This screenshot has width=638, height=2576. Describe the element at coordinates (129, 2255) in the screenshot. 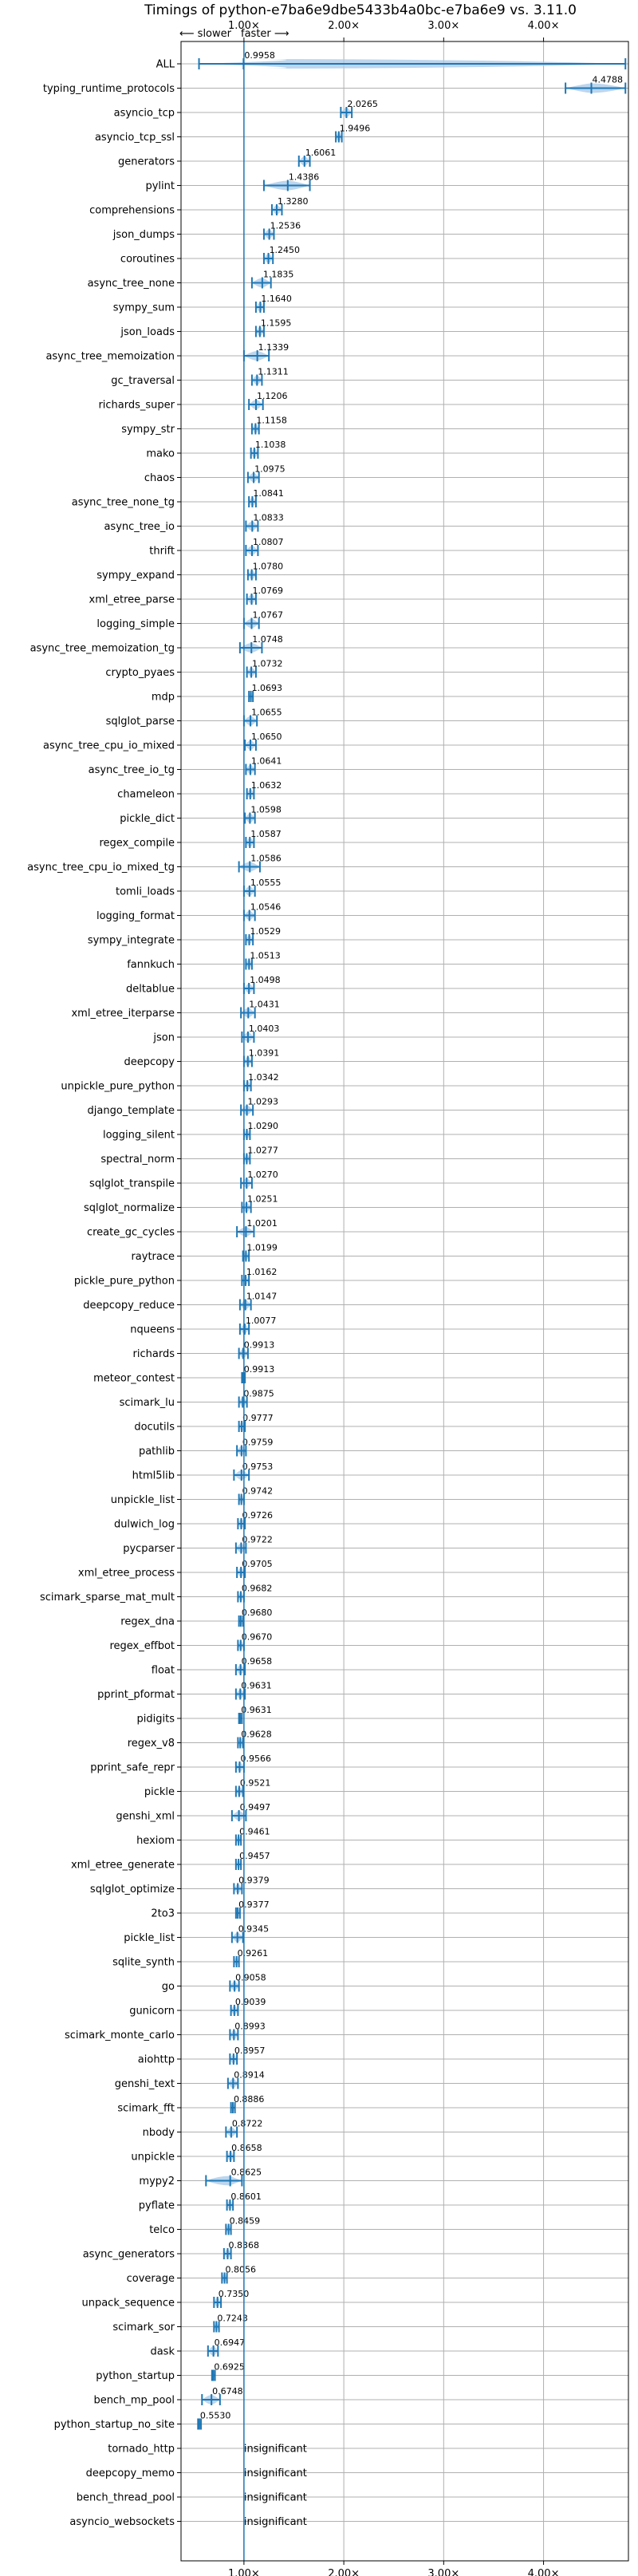

I see `benchmark-name: async_generators` at that location.